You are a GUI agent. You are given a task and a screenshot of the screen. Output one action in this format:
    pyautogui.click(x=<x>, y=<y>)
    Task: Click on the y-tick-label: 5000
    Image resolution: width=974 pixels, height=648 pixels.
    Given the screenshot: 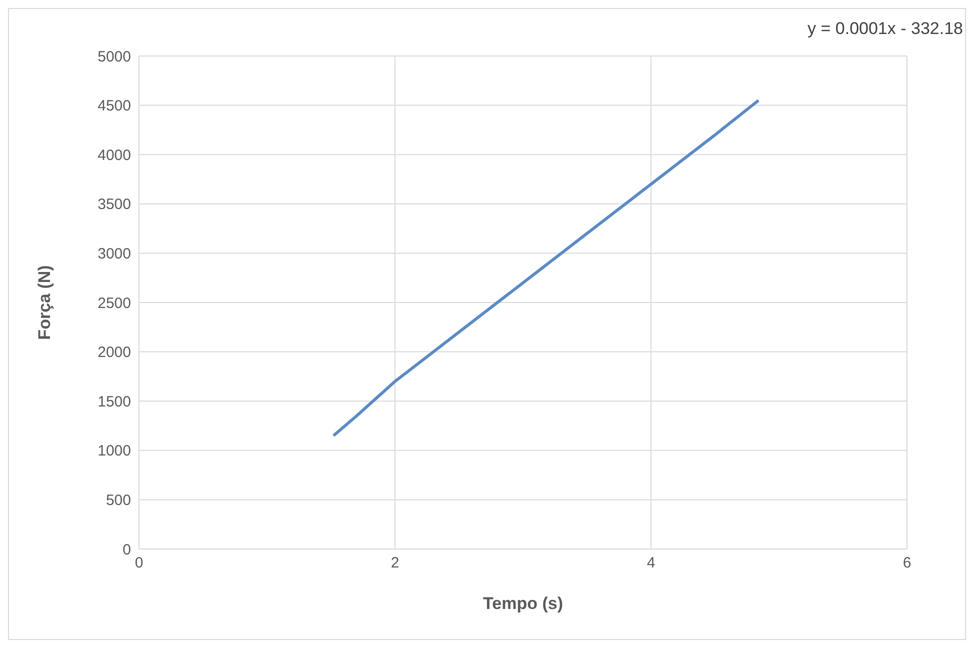 What is the action you would take?
    pyautogui.click(x=114, y=57)
    